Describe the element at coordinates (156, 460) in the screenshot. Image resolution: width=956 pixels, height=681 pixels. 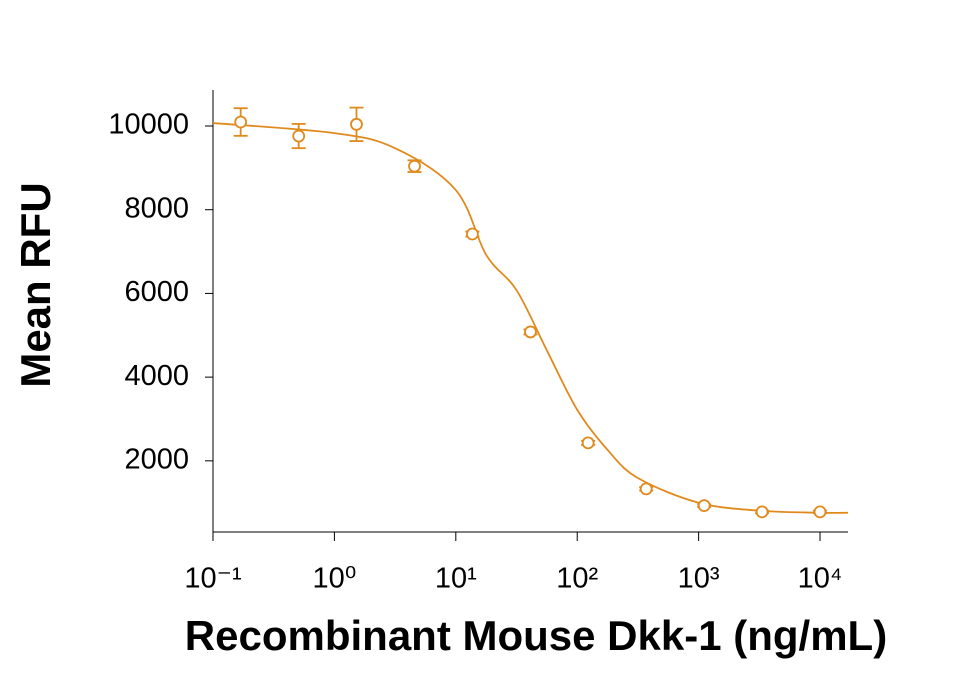
I see `y-tick-label: 2000` at that location.